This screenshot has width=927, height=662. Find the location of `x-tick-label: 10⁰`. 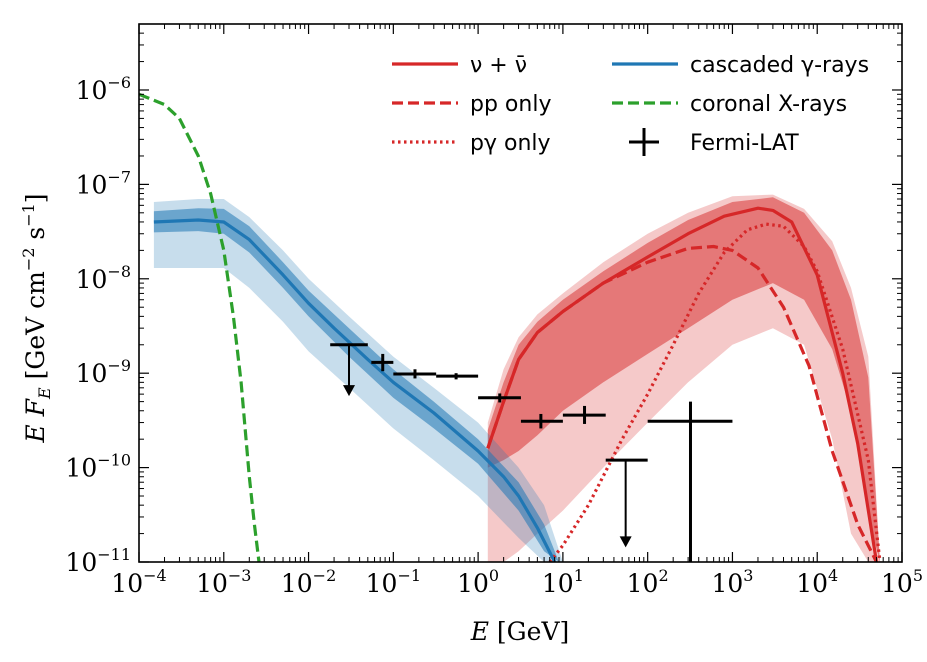

x-tick-label: 10⁰ is located at coordinates (478, 582).